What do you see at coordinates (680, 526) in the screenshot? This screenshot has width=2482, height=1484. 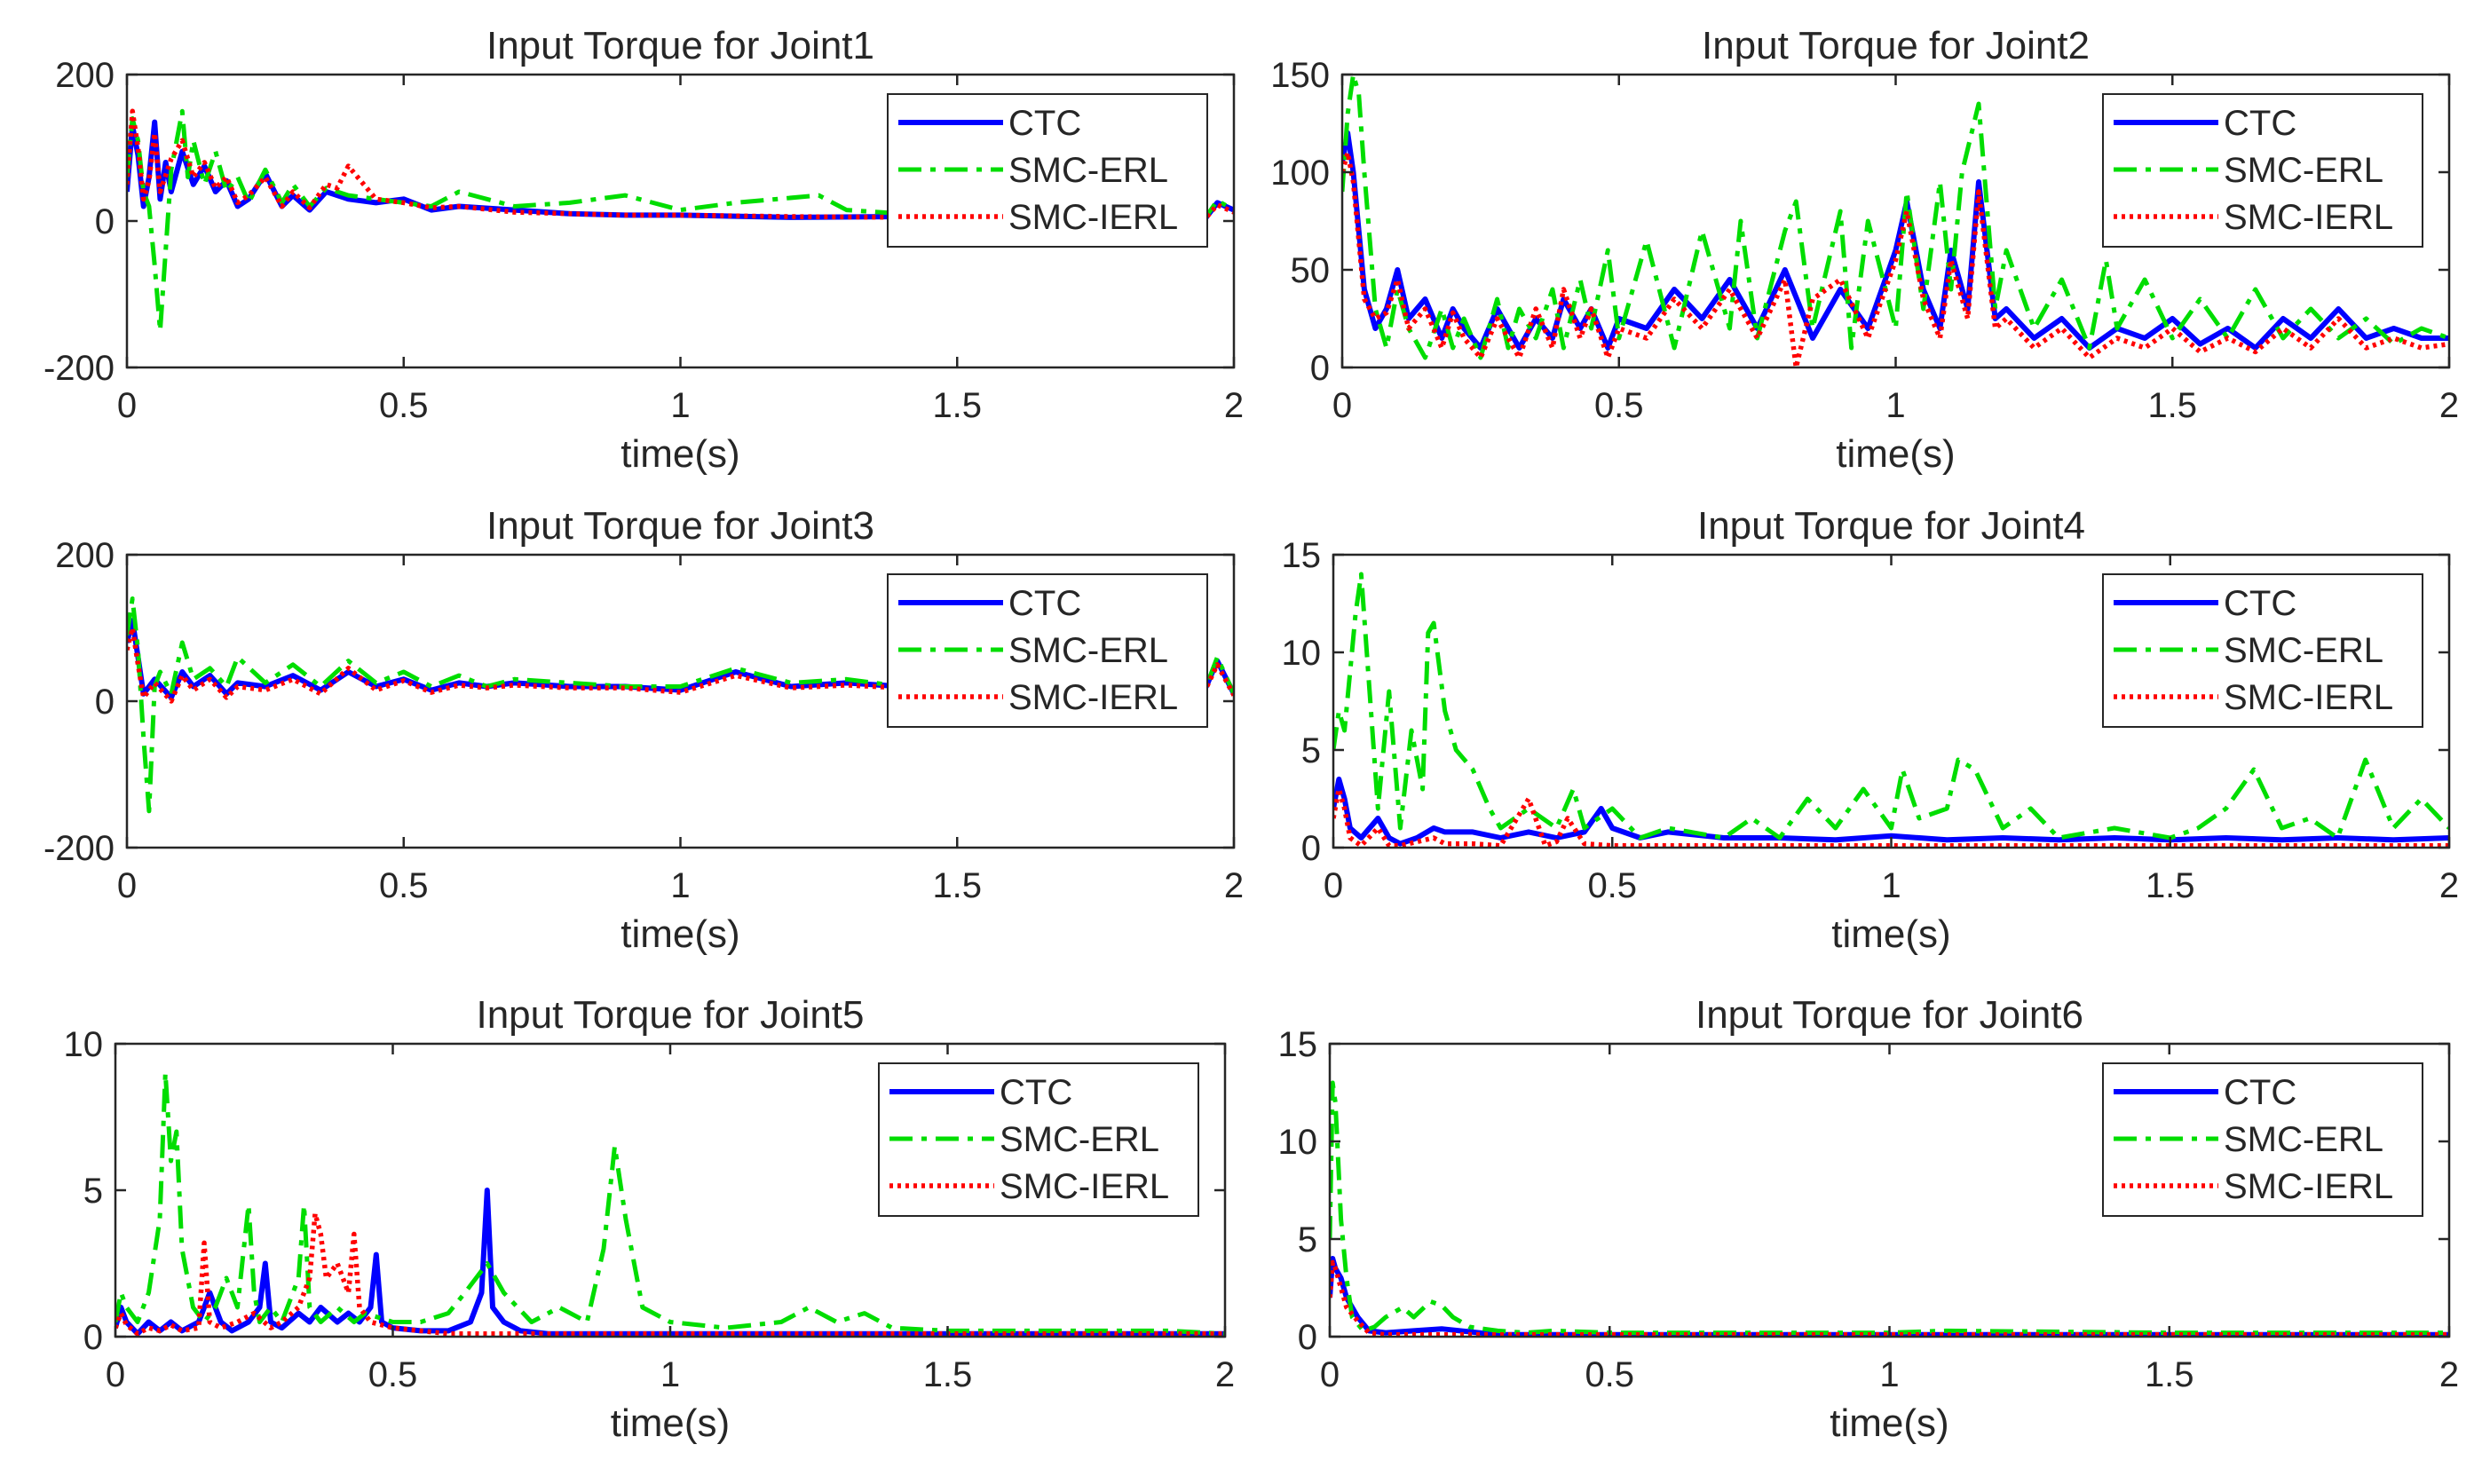 I see `chart-title: Input Torque for Joint3` at bounding box center [680, 526].